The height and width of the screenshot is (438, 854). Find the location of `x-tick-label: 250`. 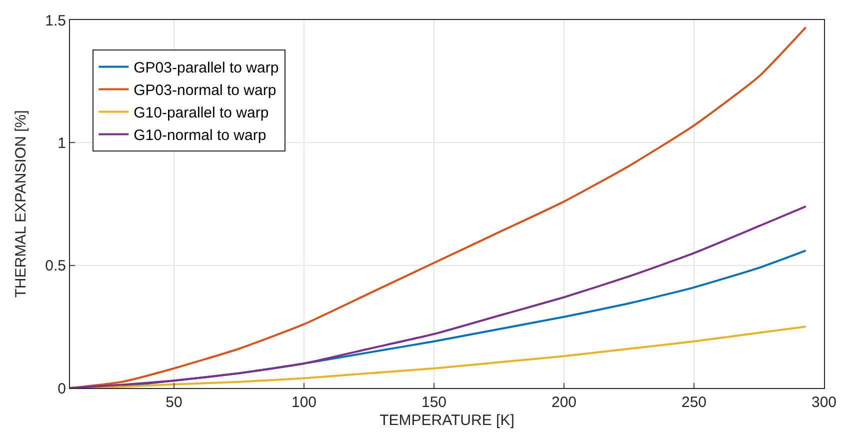

x-tick-label: 250 is located at coordinates (694, 402).